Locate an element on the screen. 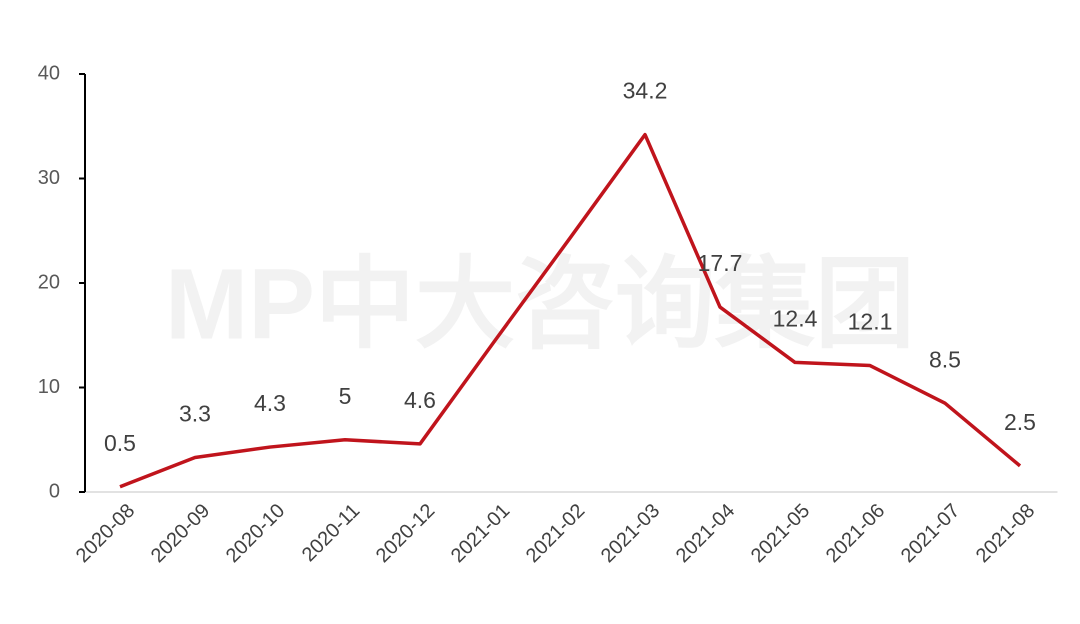 This screenshot has height=624, width=1080. x-tick-label: 2020-08 is located at coordinates (105, 533).